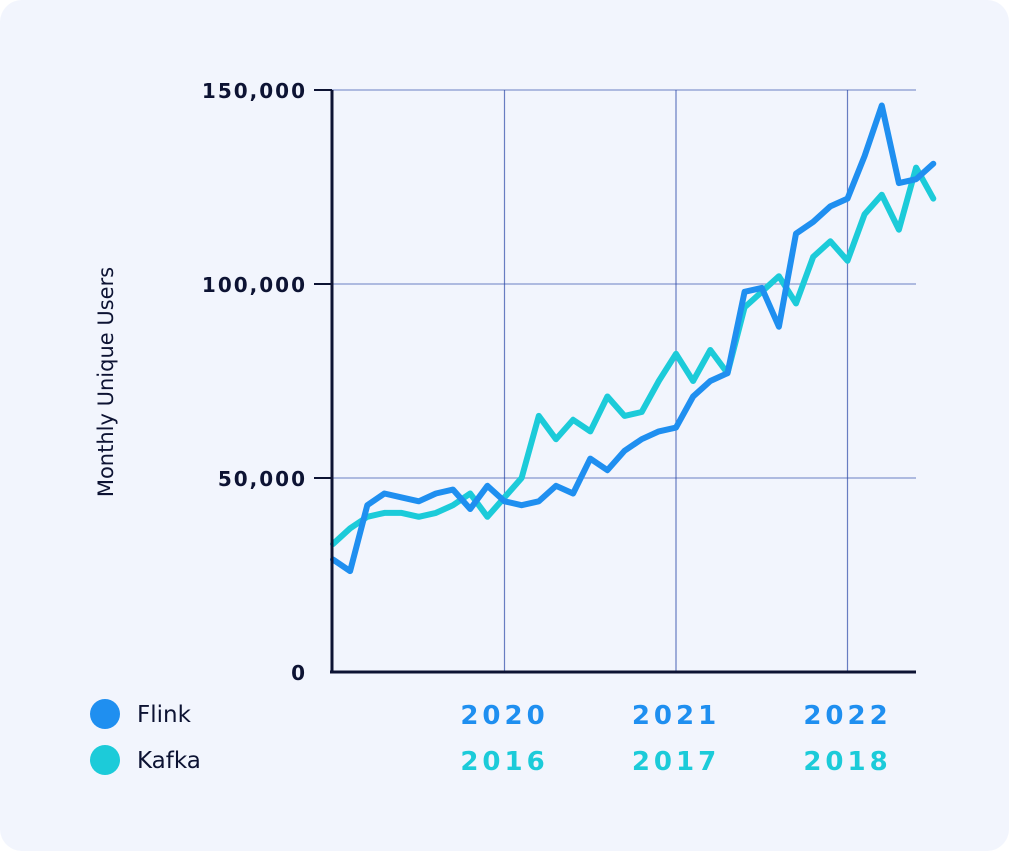 Image resolution: width=1009 pixels, height=851 pixels. I want to click on y-tick-label: 0, so click(299, 673).